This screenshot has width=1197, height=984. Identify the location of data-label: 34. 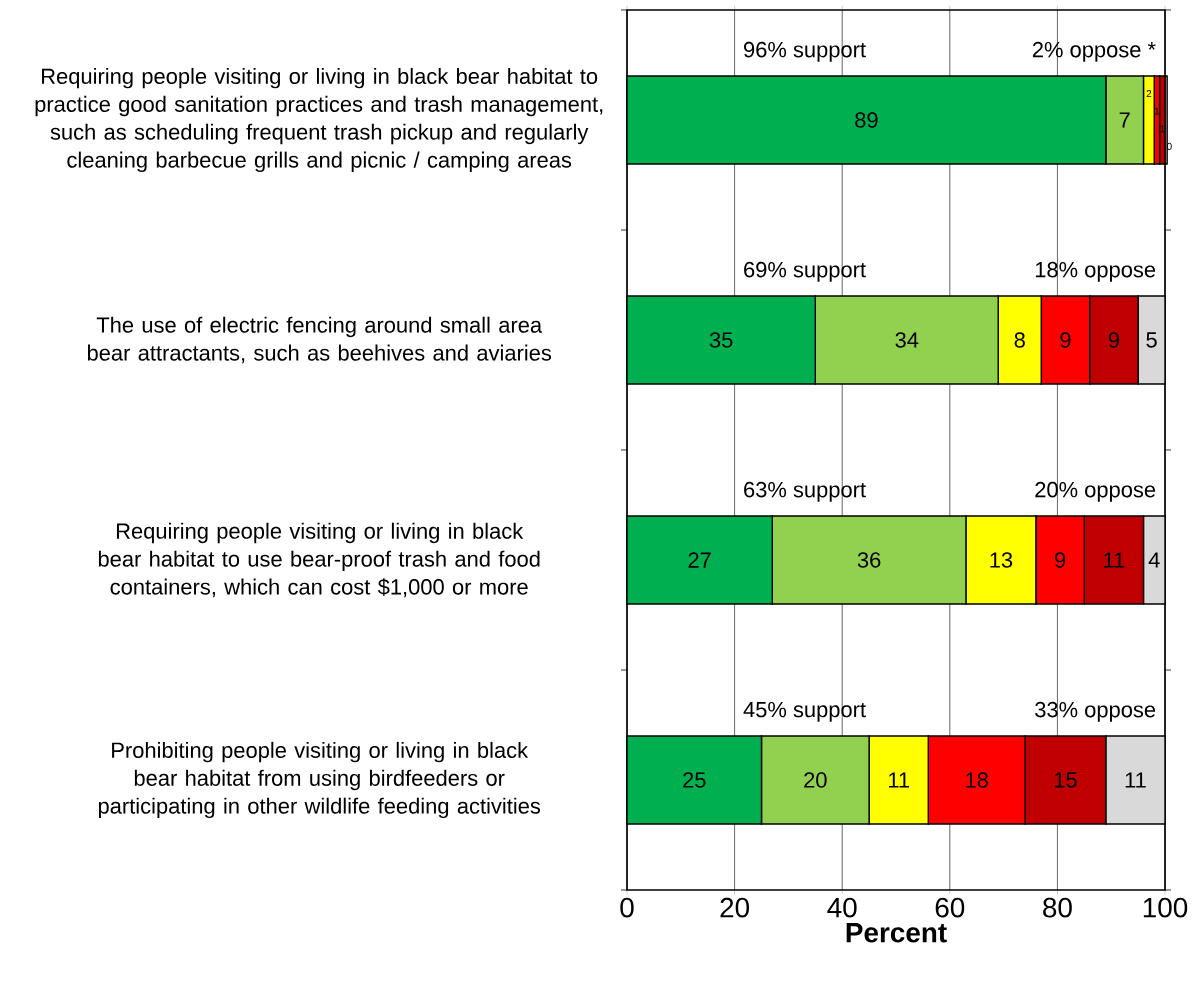
(907, 340).